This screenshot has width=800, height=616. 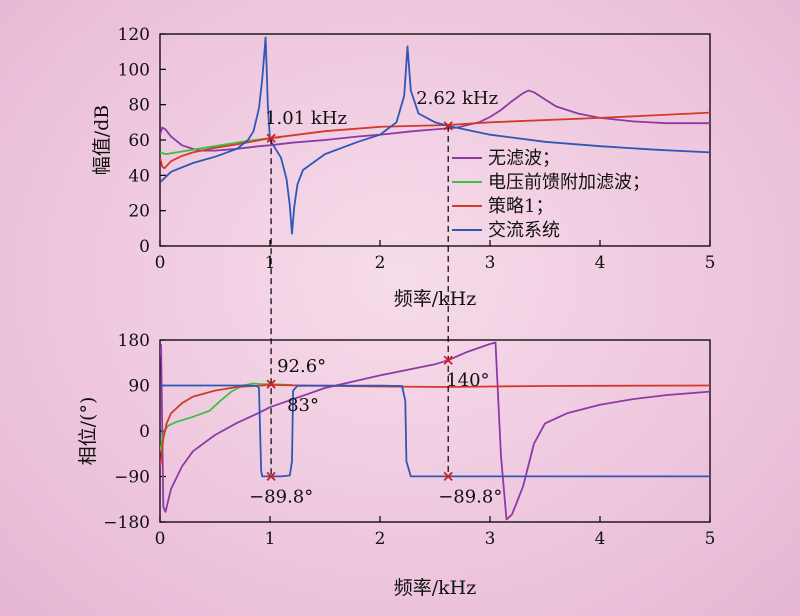 I want to click on phase-y-tick-label: −90, so click(x=132, y=478).